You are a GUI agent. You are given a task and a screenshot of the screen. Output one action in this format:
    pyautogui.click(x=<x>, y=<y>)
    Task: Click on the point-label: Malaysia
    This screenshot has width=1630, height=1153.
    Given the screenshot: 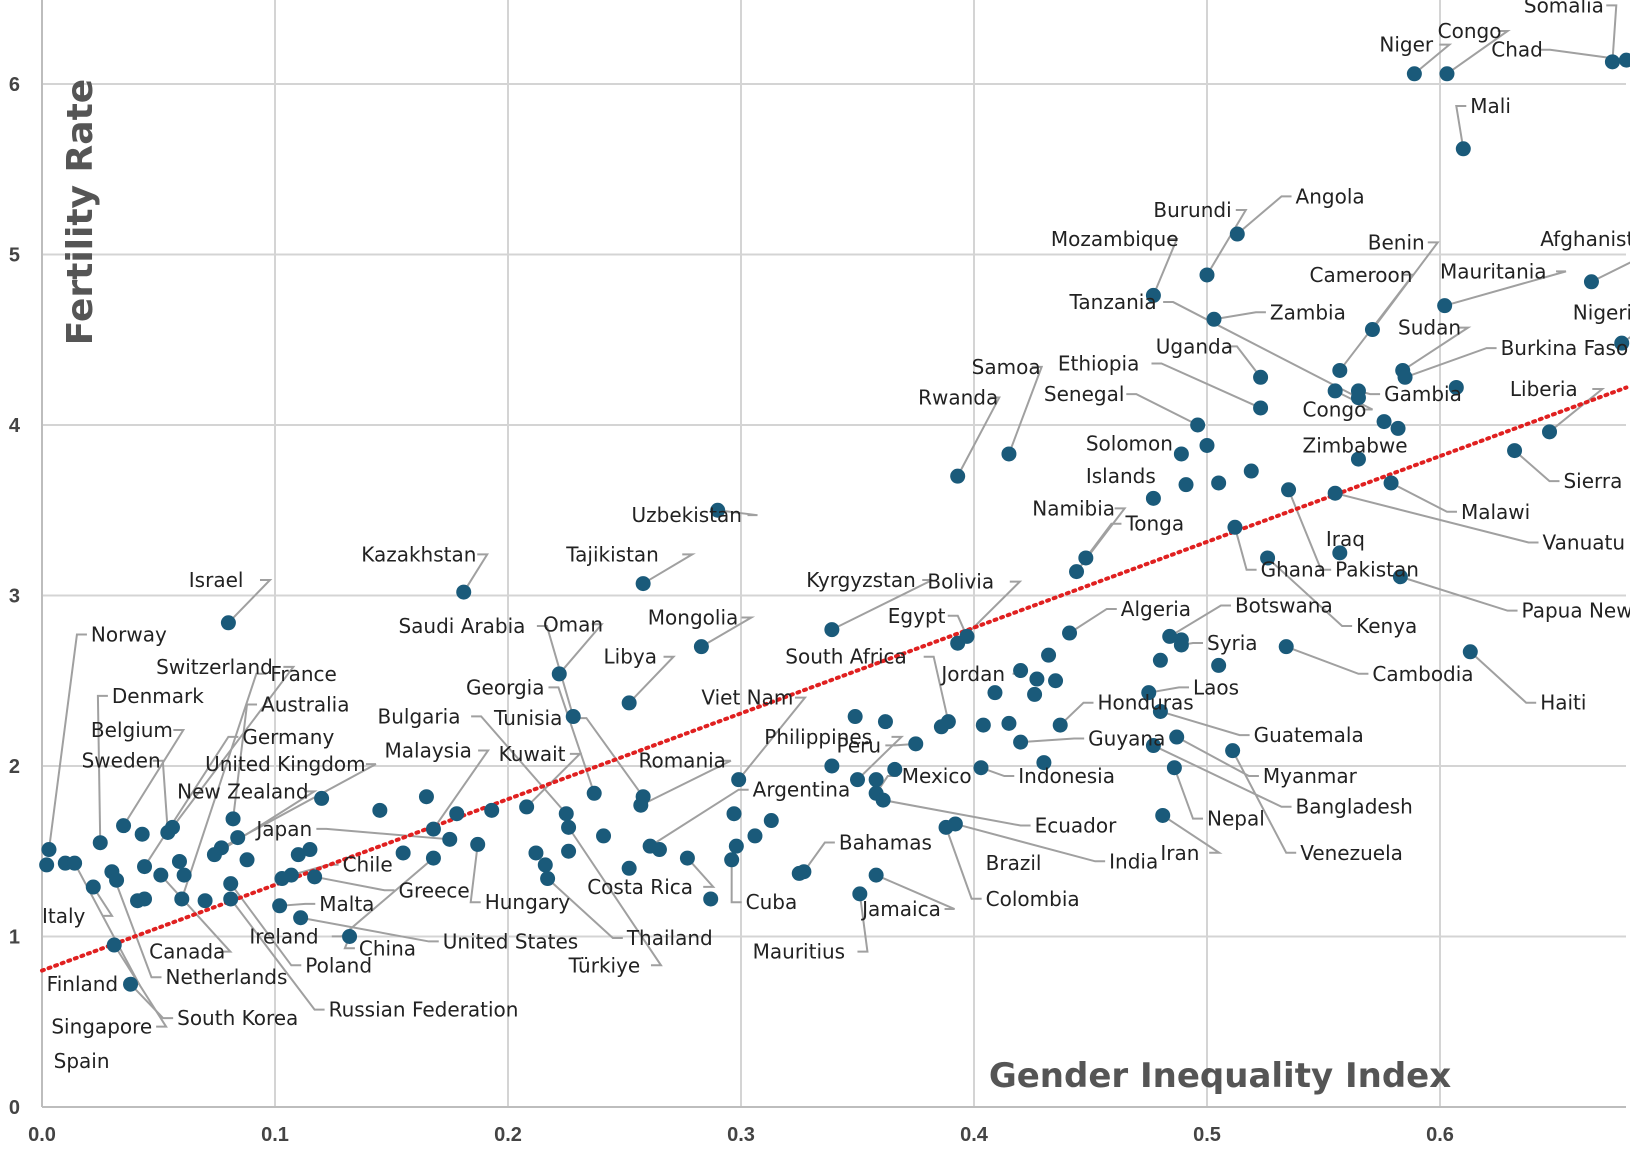 What is the action you would take?
    pyautogui.click(x=428, y=750)
    